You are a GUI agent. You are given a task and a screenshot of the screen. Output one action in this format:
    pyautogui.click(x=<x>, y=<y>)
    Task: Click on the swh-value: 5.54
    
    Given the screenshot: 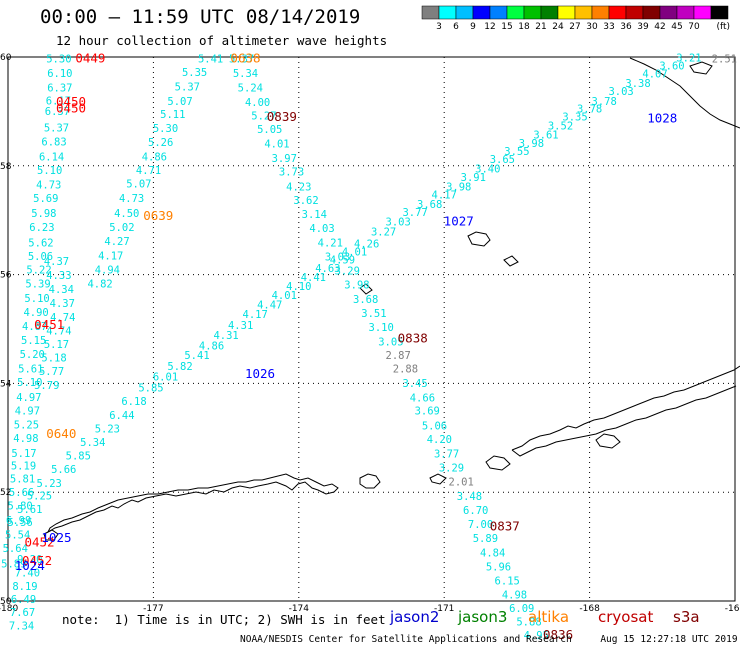 What is the action you would take?
    pyautogui.click(x=17, y=535)
    